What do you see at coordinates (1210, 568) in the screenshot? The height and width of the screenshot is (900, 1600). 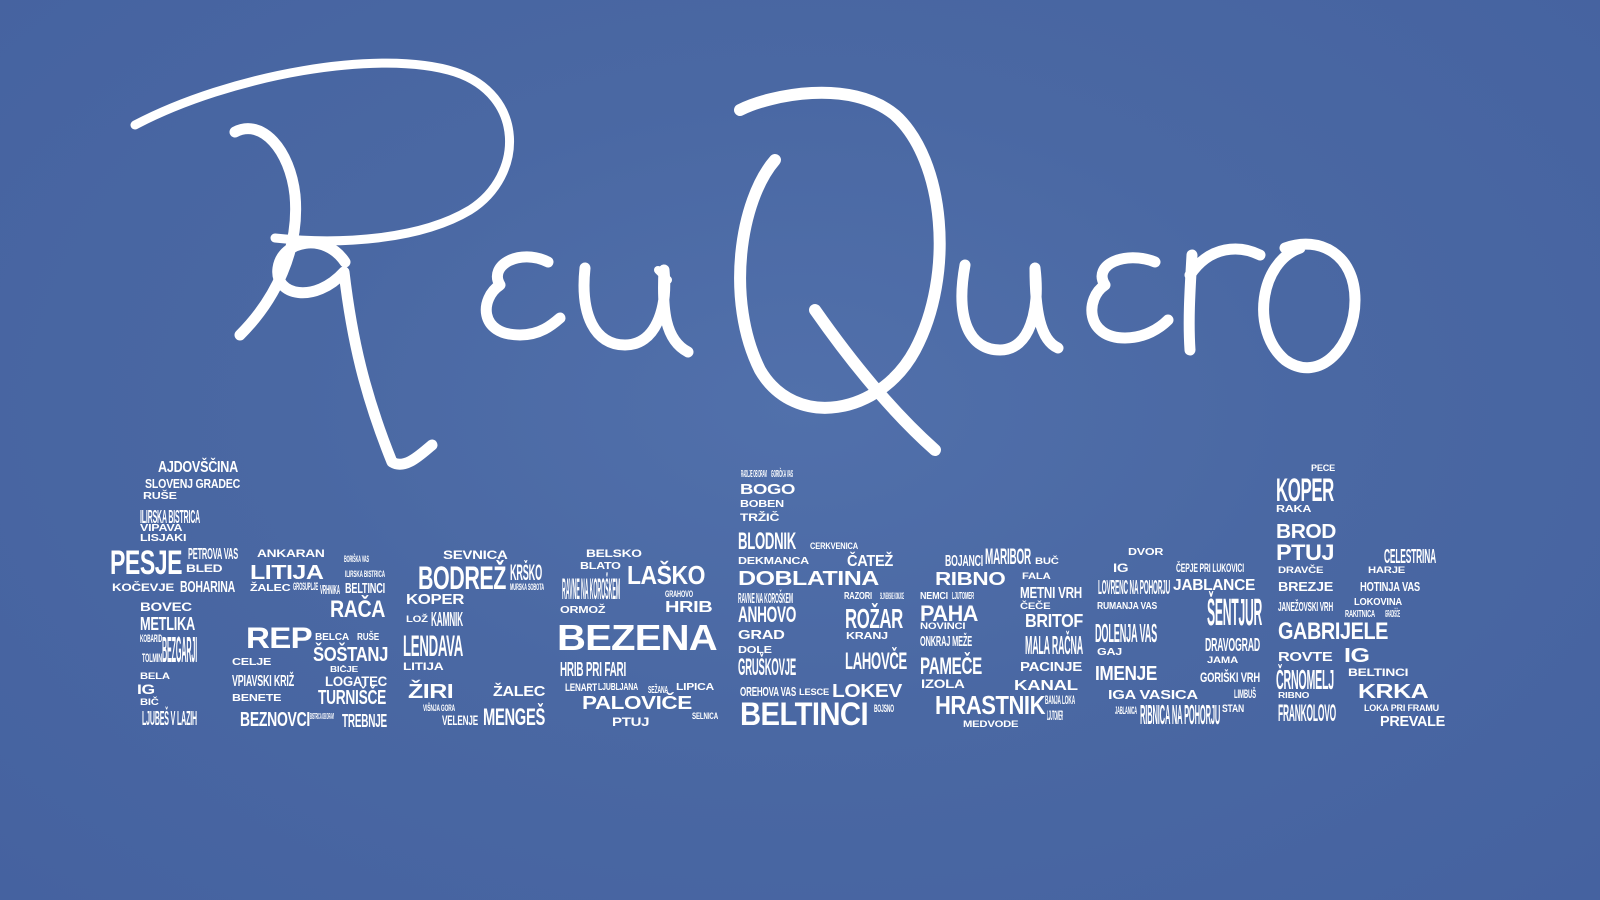 I see `cloud-word: ČEPJE PRI LUKOVICI` at bounding box center [1210, 568].